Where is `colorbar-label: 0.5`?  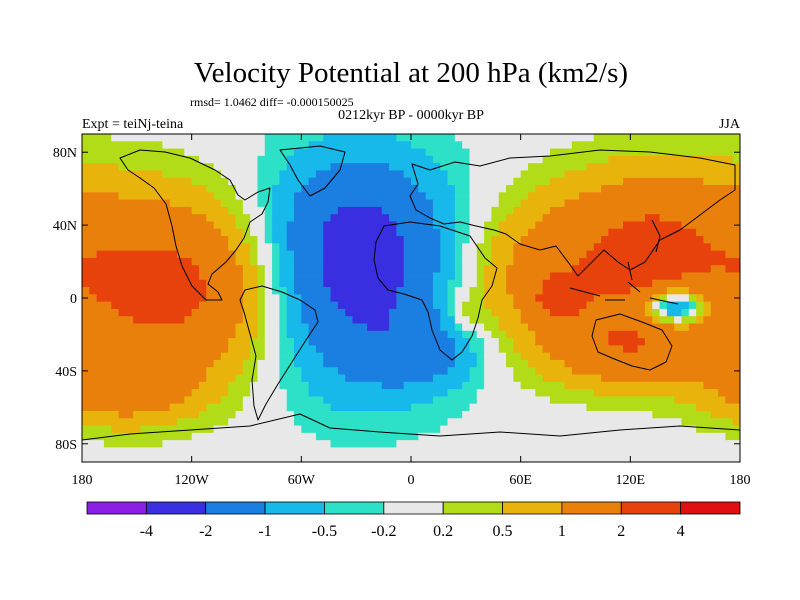
colorbar-label: 0.5 is located at coordinates (503, 531).